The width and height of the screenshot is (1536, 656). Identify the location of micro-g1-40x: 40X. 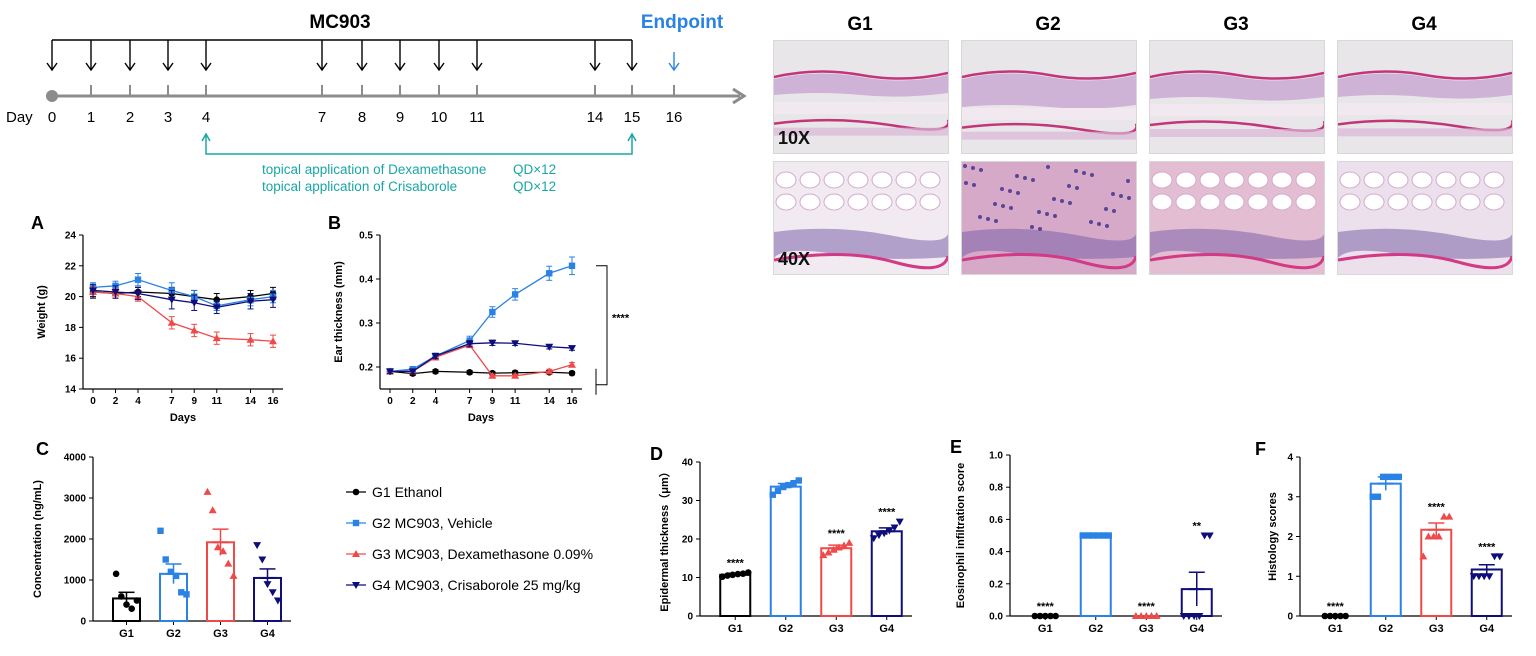
(861, 218).